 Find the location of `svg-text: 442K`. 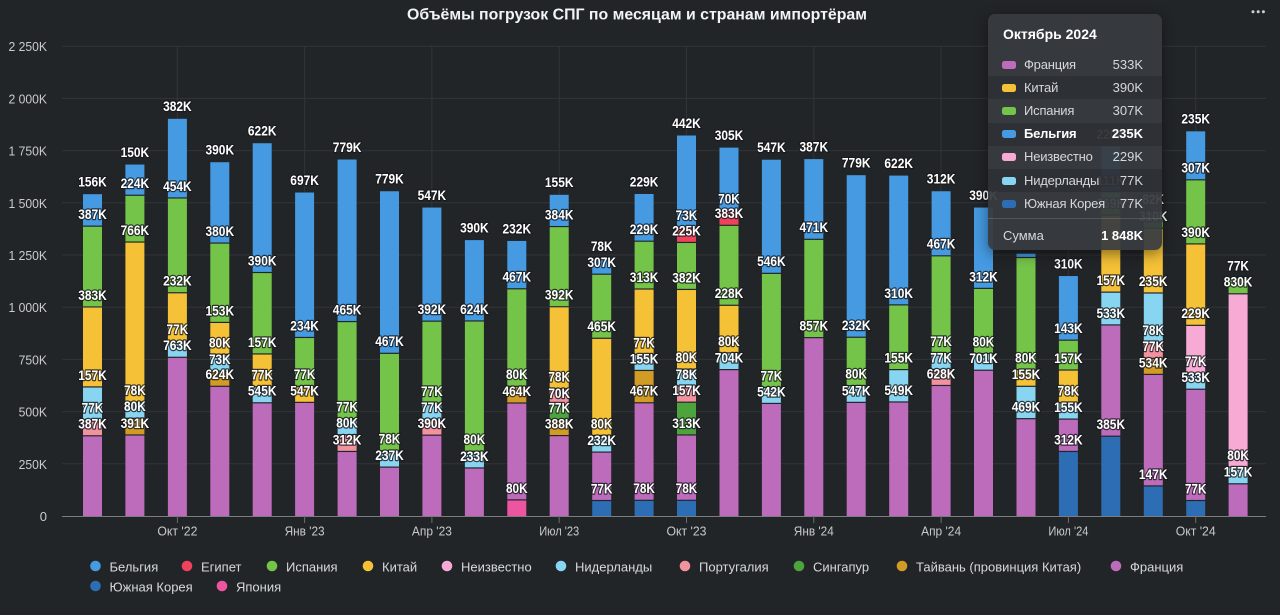

svg-text: 442K is located at coordinates (686, 123).